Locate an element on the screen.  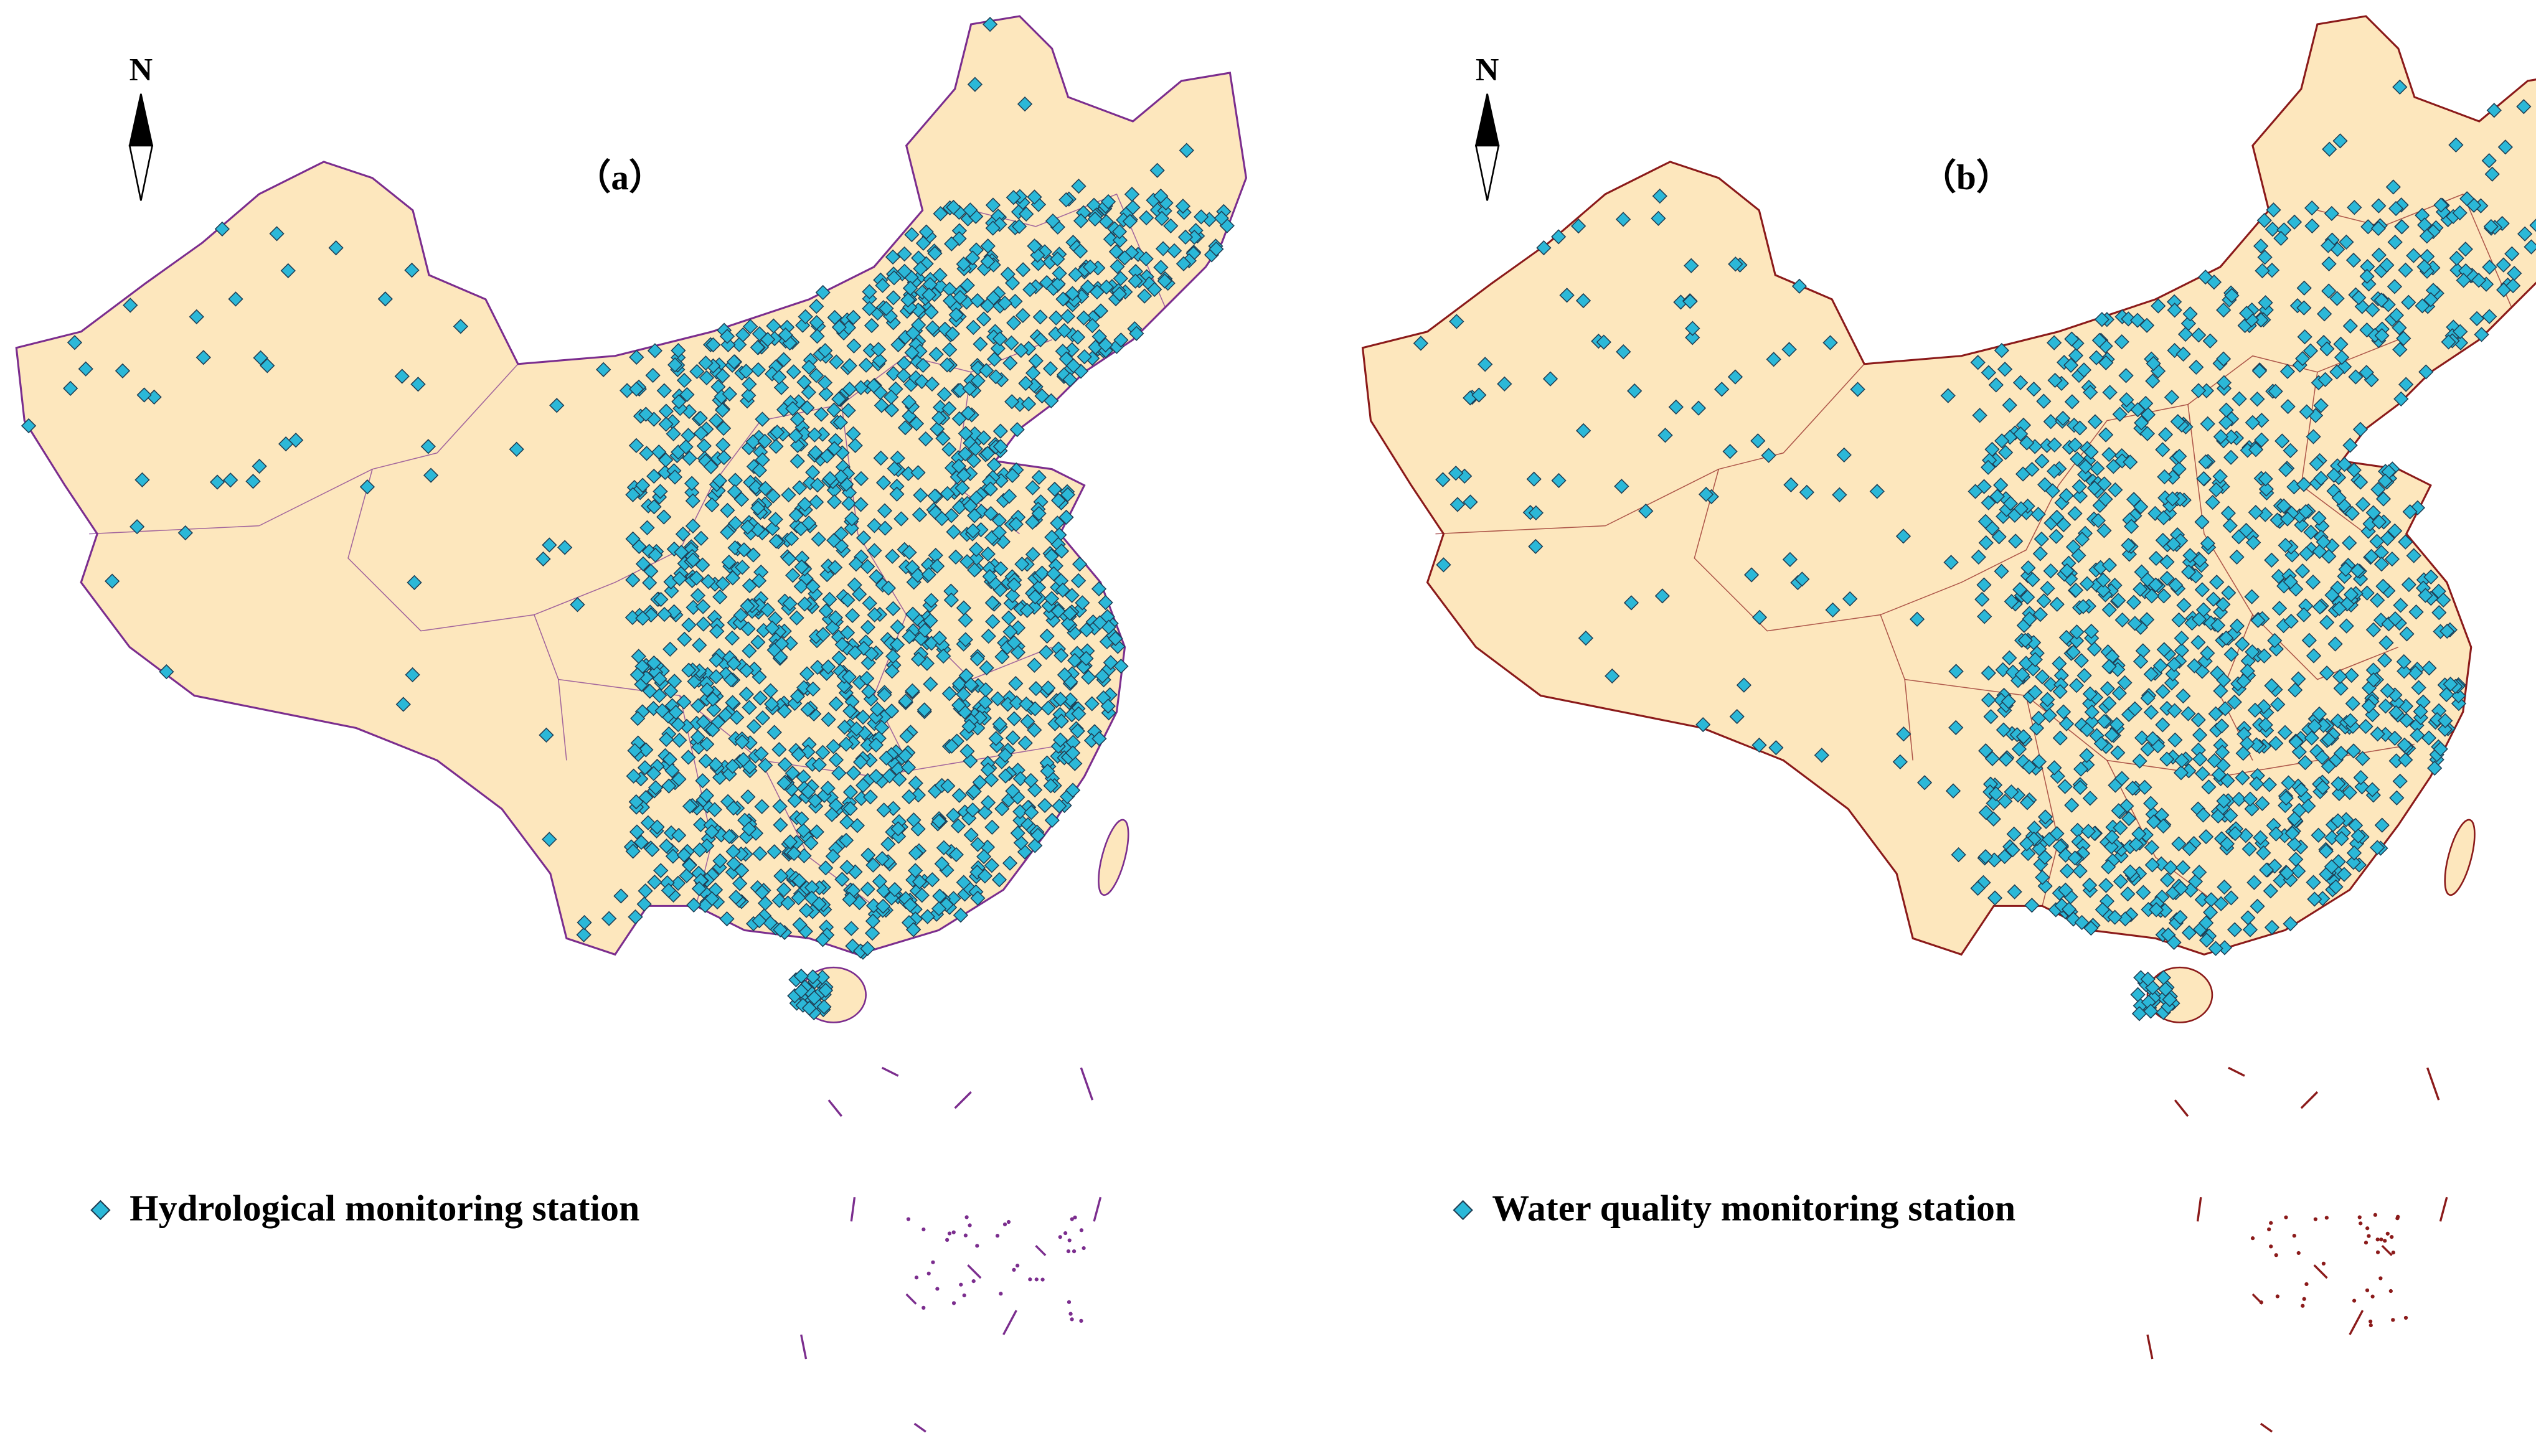
legend-label: Water quality monitoring station is located at coordinates (1753, 1207).